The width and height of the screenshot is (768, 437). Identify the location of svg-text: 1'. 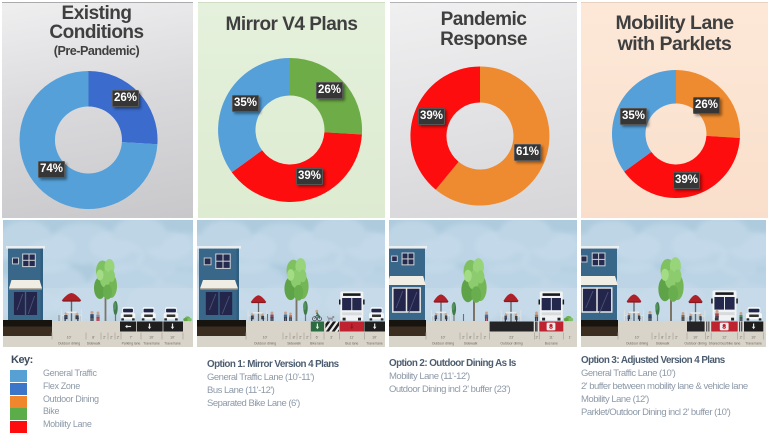
(570, 338).